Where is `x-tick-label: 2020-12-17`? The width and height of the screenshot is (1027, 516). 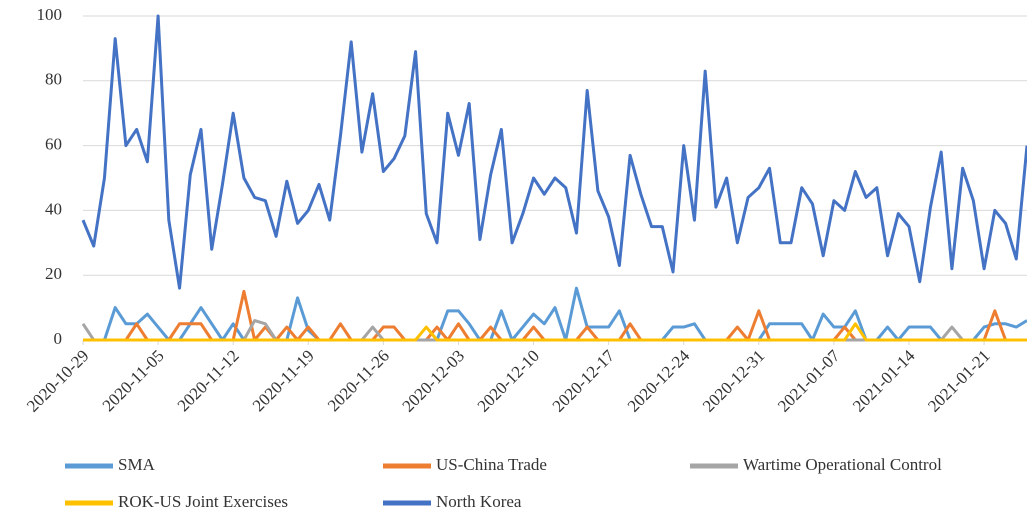
x-tick-label: 2020-12-17 is located at coordinates (584, 381).